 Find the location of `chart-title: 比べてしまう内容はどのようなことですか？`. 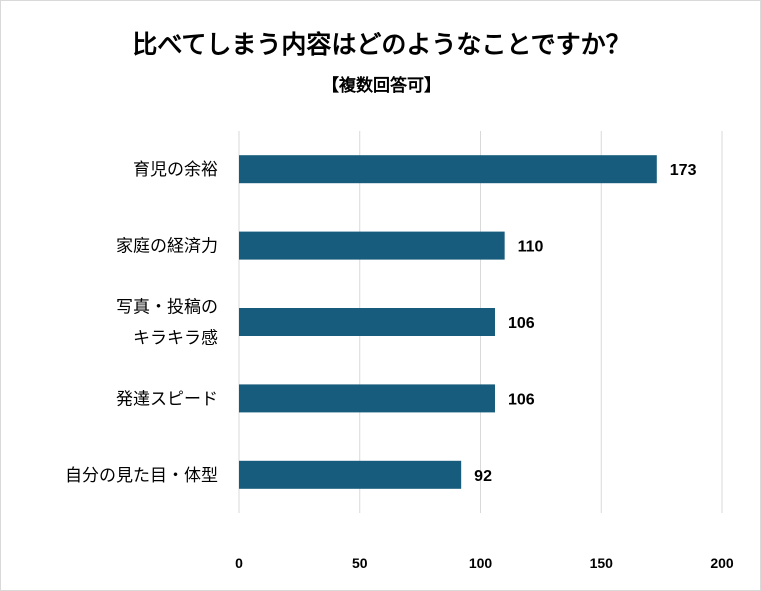

chart-title: 比べてしまう内容はどのようなことですか？ is located at coordinates (381, 44).